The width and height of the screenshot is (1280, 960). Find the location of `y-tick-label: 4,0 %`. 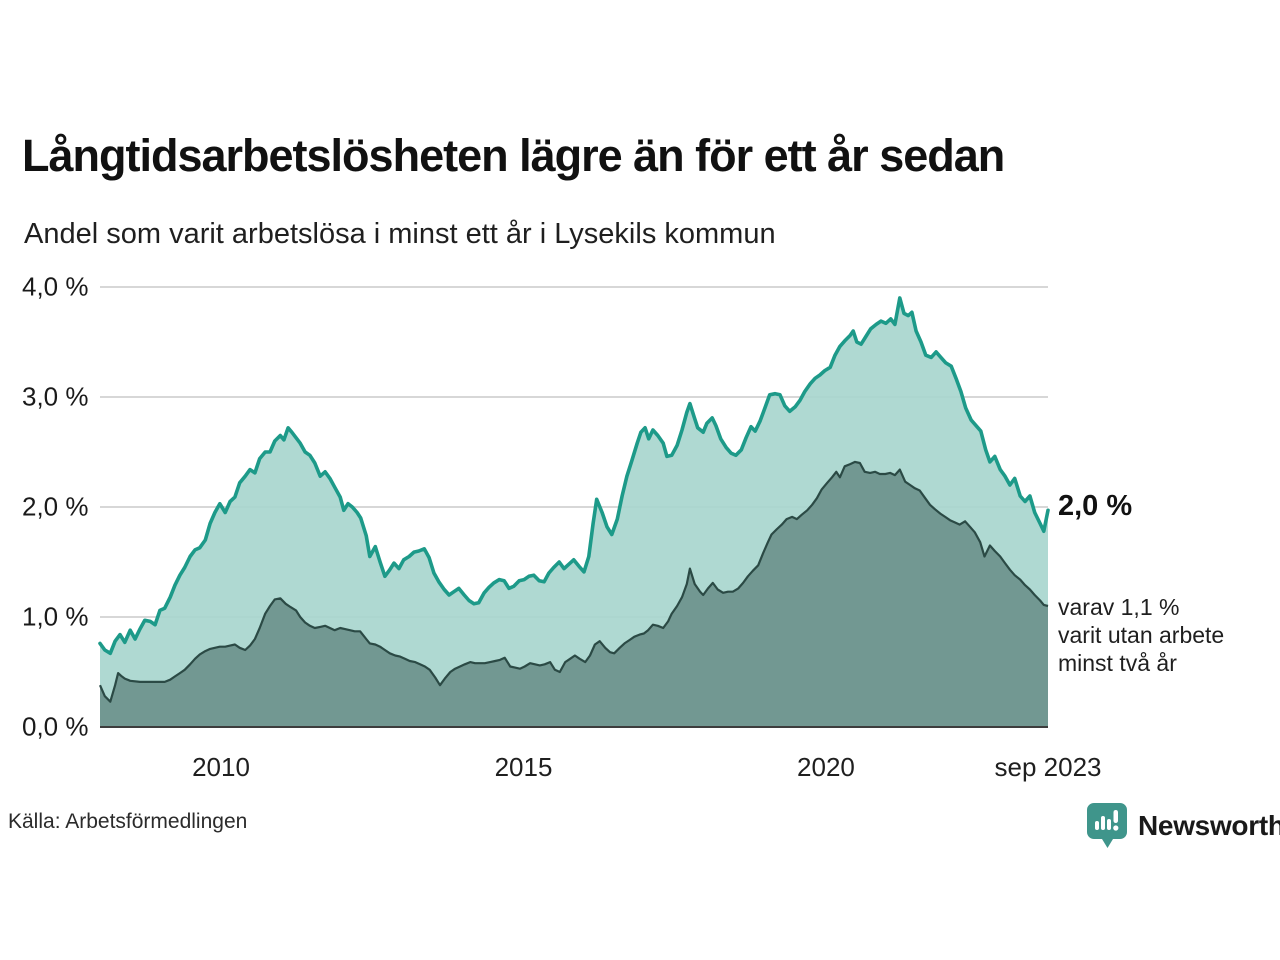

y-tick-label: 4,0 % is located at coordinates (55, 286).